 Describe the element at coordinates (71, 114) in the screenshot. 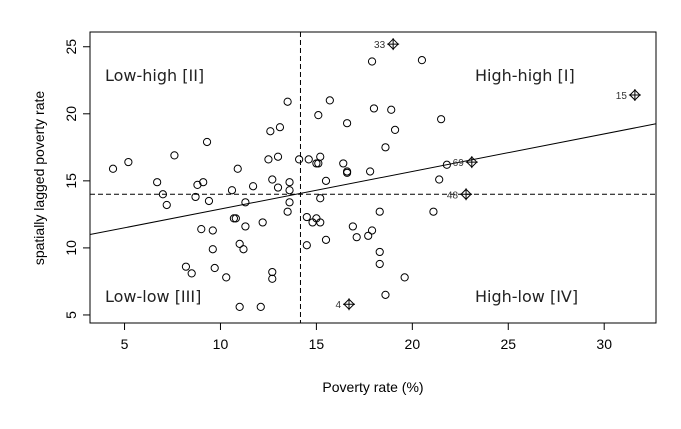

I see `y-tick-label: 20` at that location.